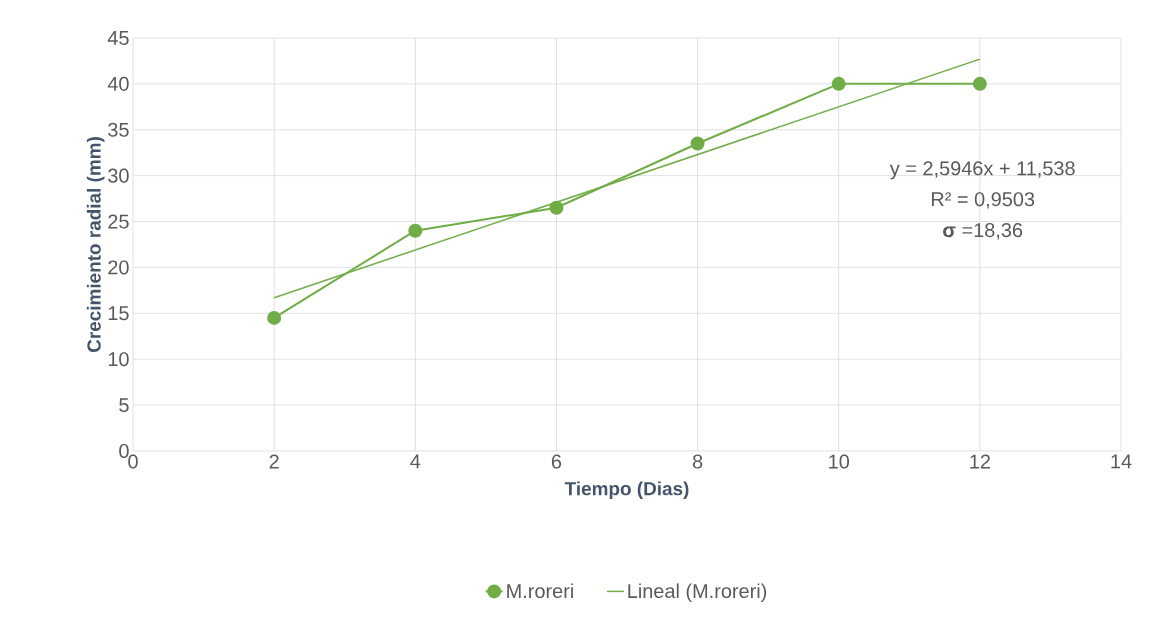 The image size is (1163, 624). What do you see at coordinates (415, 461) in the screenshot?
I see `x-tick-label: 4` at bounding box center [415, 461].